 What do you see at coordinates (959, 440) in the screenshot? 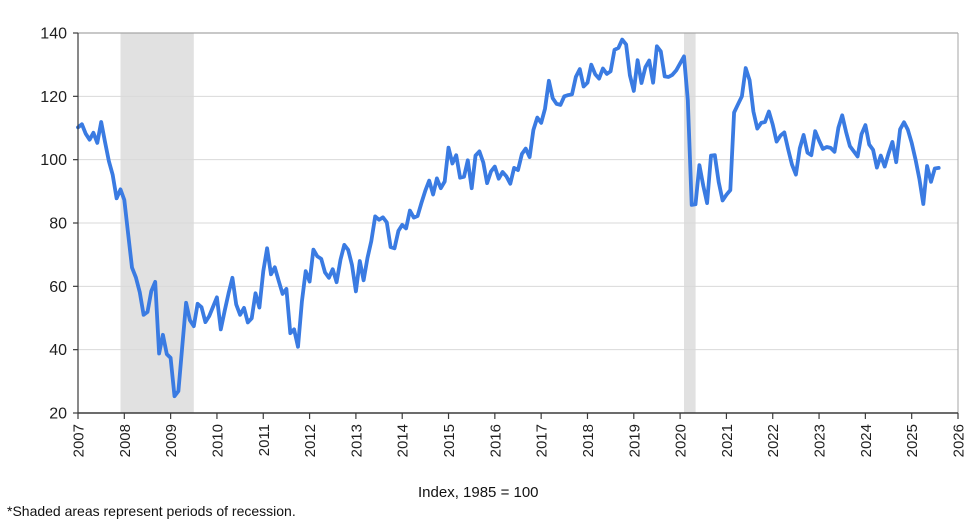
I see `x-axis-label: 2026` at bounding box center [959, 440].